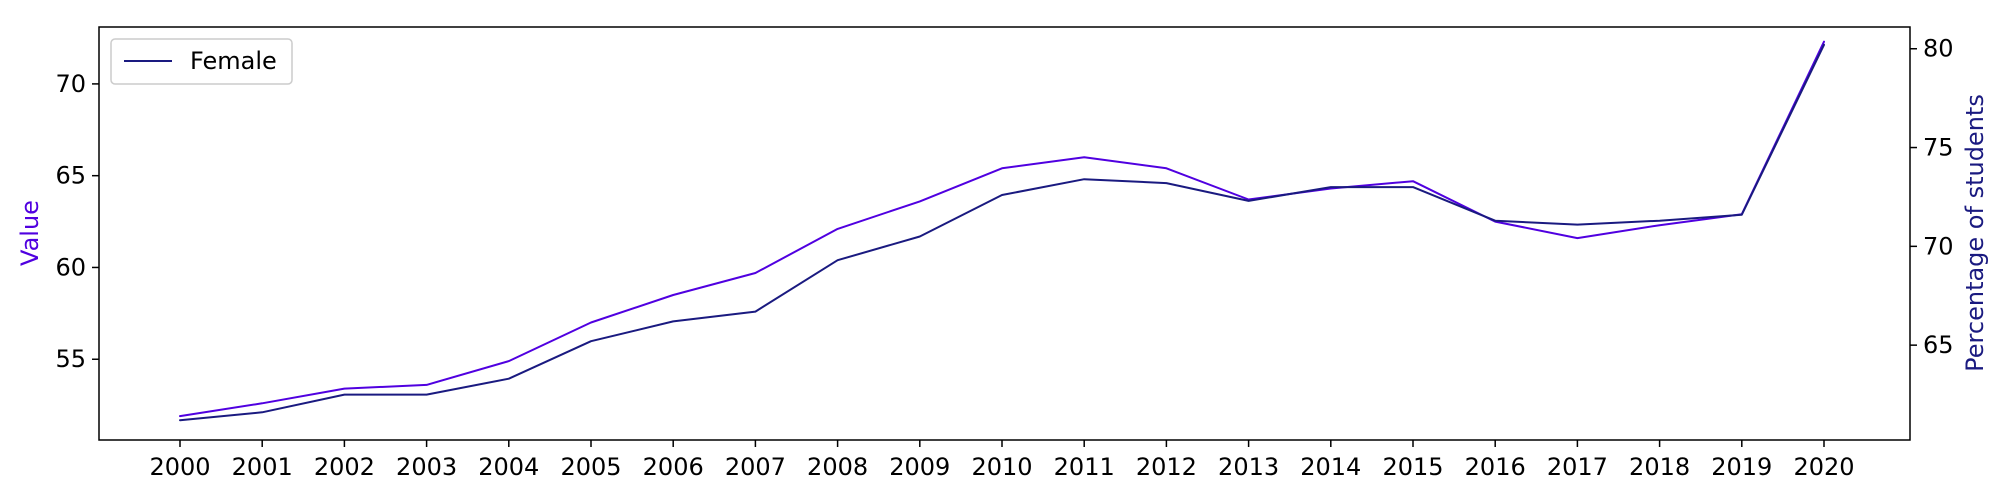 The image size is (2000, 500). Describe the element at coordinates (1932, 197) in the screenshot. I see `y-axis-right: 65 70 75 80` at that location.